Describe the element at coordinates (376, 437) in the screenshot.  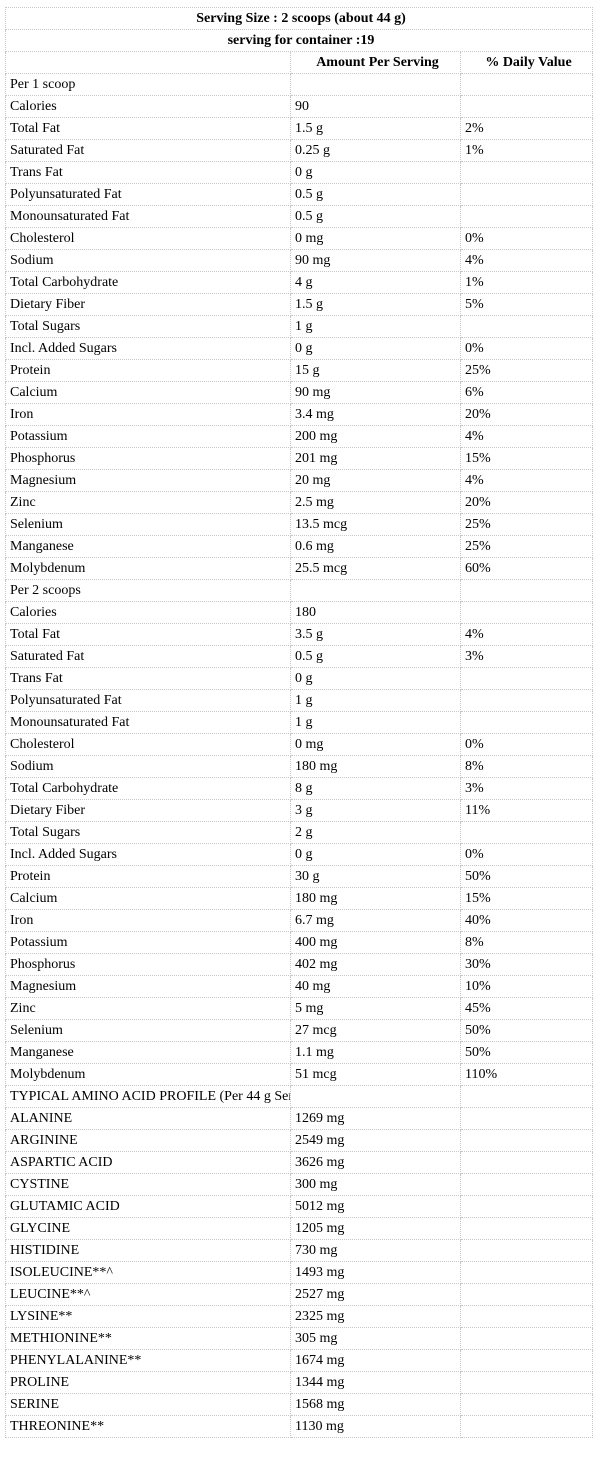
I see `amount-per-serving: 200 mg` at that location.